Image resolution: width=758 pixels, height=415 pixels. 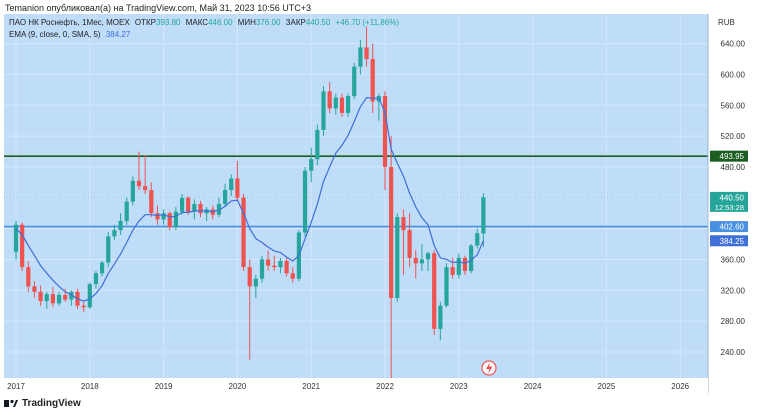 What do you see at coordinates (726, 22) in the screenshot?
I see `currency-label: RUB` at bounding box center [726, 22].